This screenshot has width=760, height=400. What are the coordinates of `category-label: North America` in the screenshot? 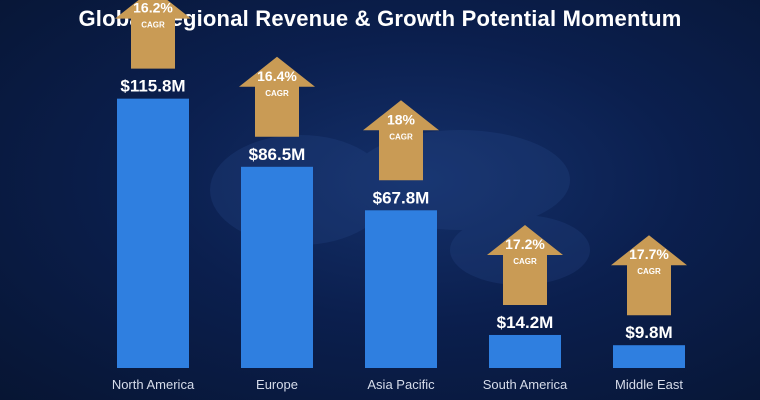 It's located at (153, 384).